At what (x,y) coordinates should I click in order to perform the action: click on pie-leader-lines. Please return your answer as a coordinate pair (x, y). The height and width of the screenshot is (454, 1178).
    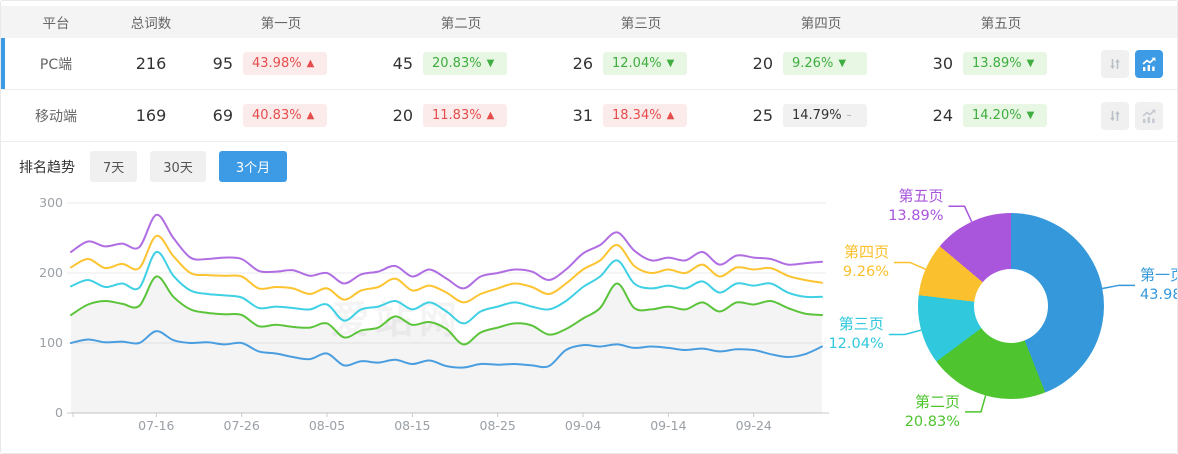
    Looking at the image, I should click on (1012, 309).